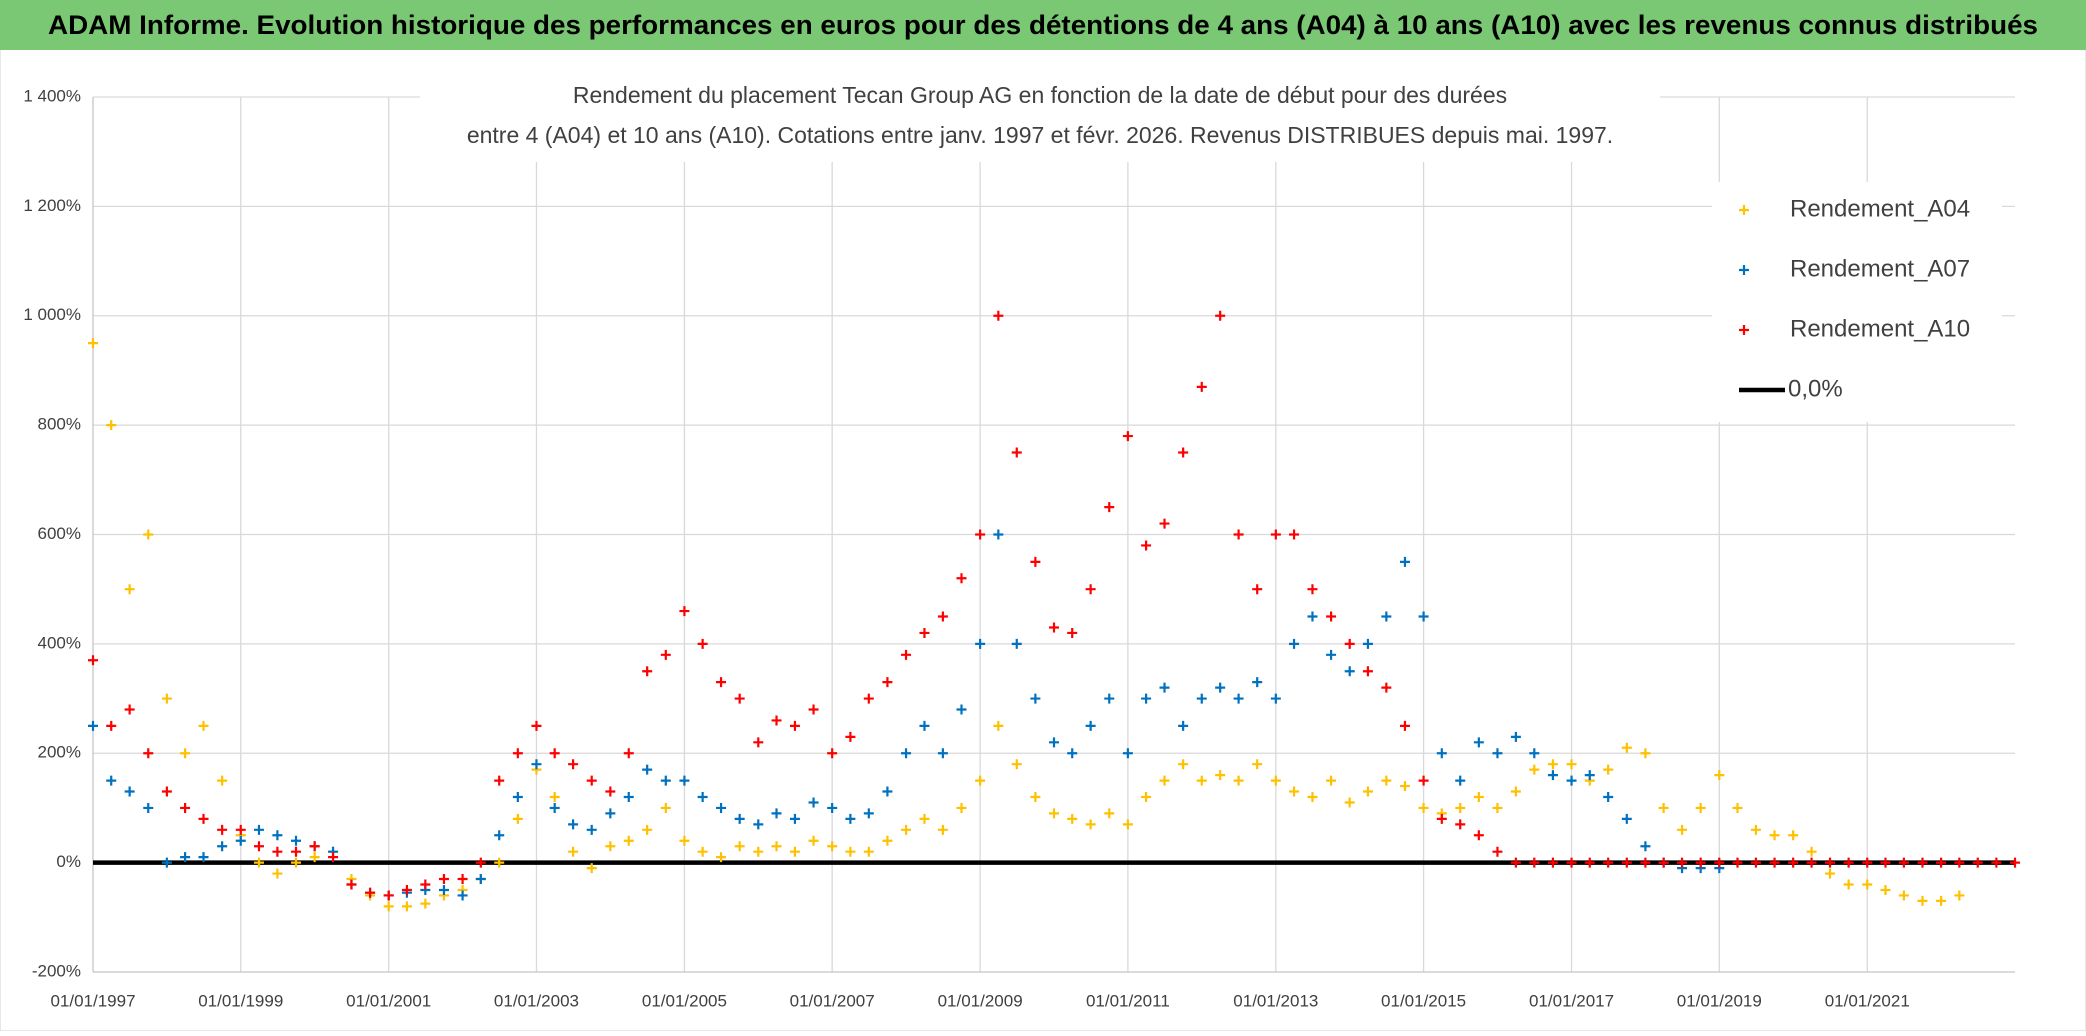 The width and height of the screenshot is (2086, 1036). Describe the element at coordinates (52, 314) in the screenshot. I see `y-tick-label: 1 000%` at that location.